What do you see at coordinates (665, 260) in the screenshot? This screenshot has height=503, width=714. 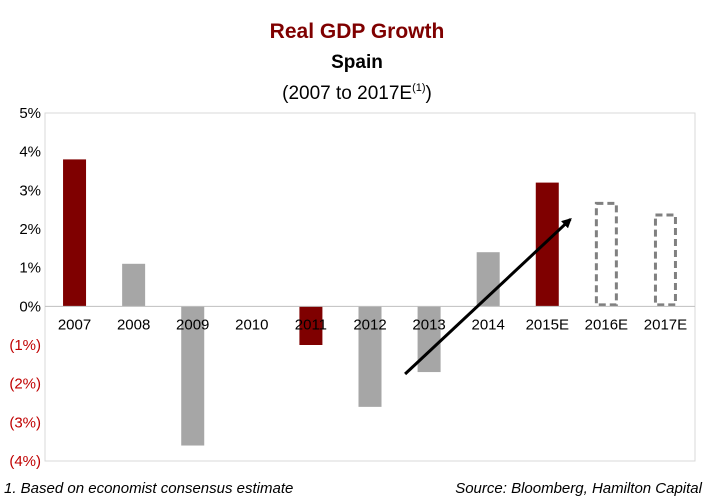 I see `bar-2017E` at bounding box center [665, 260].